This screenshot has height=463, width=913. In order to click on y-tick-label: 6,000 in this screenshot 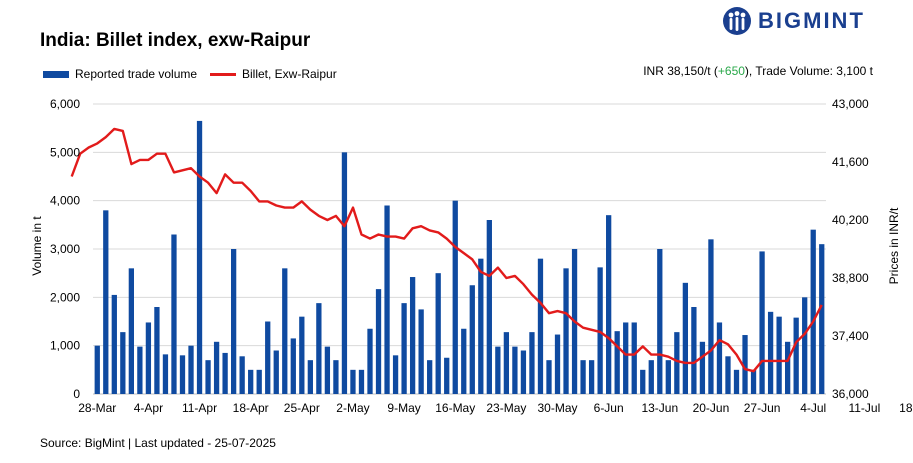, I will do `click(65, 104)`.